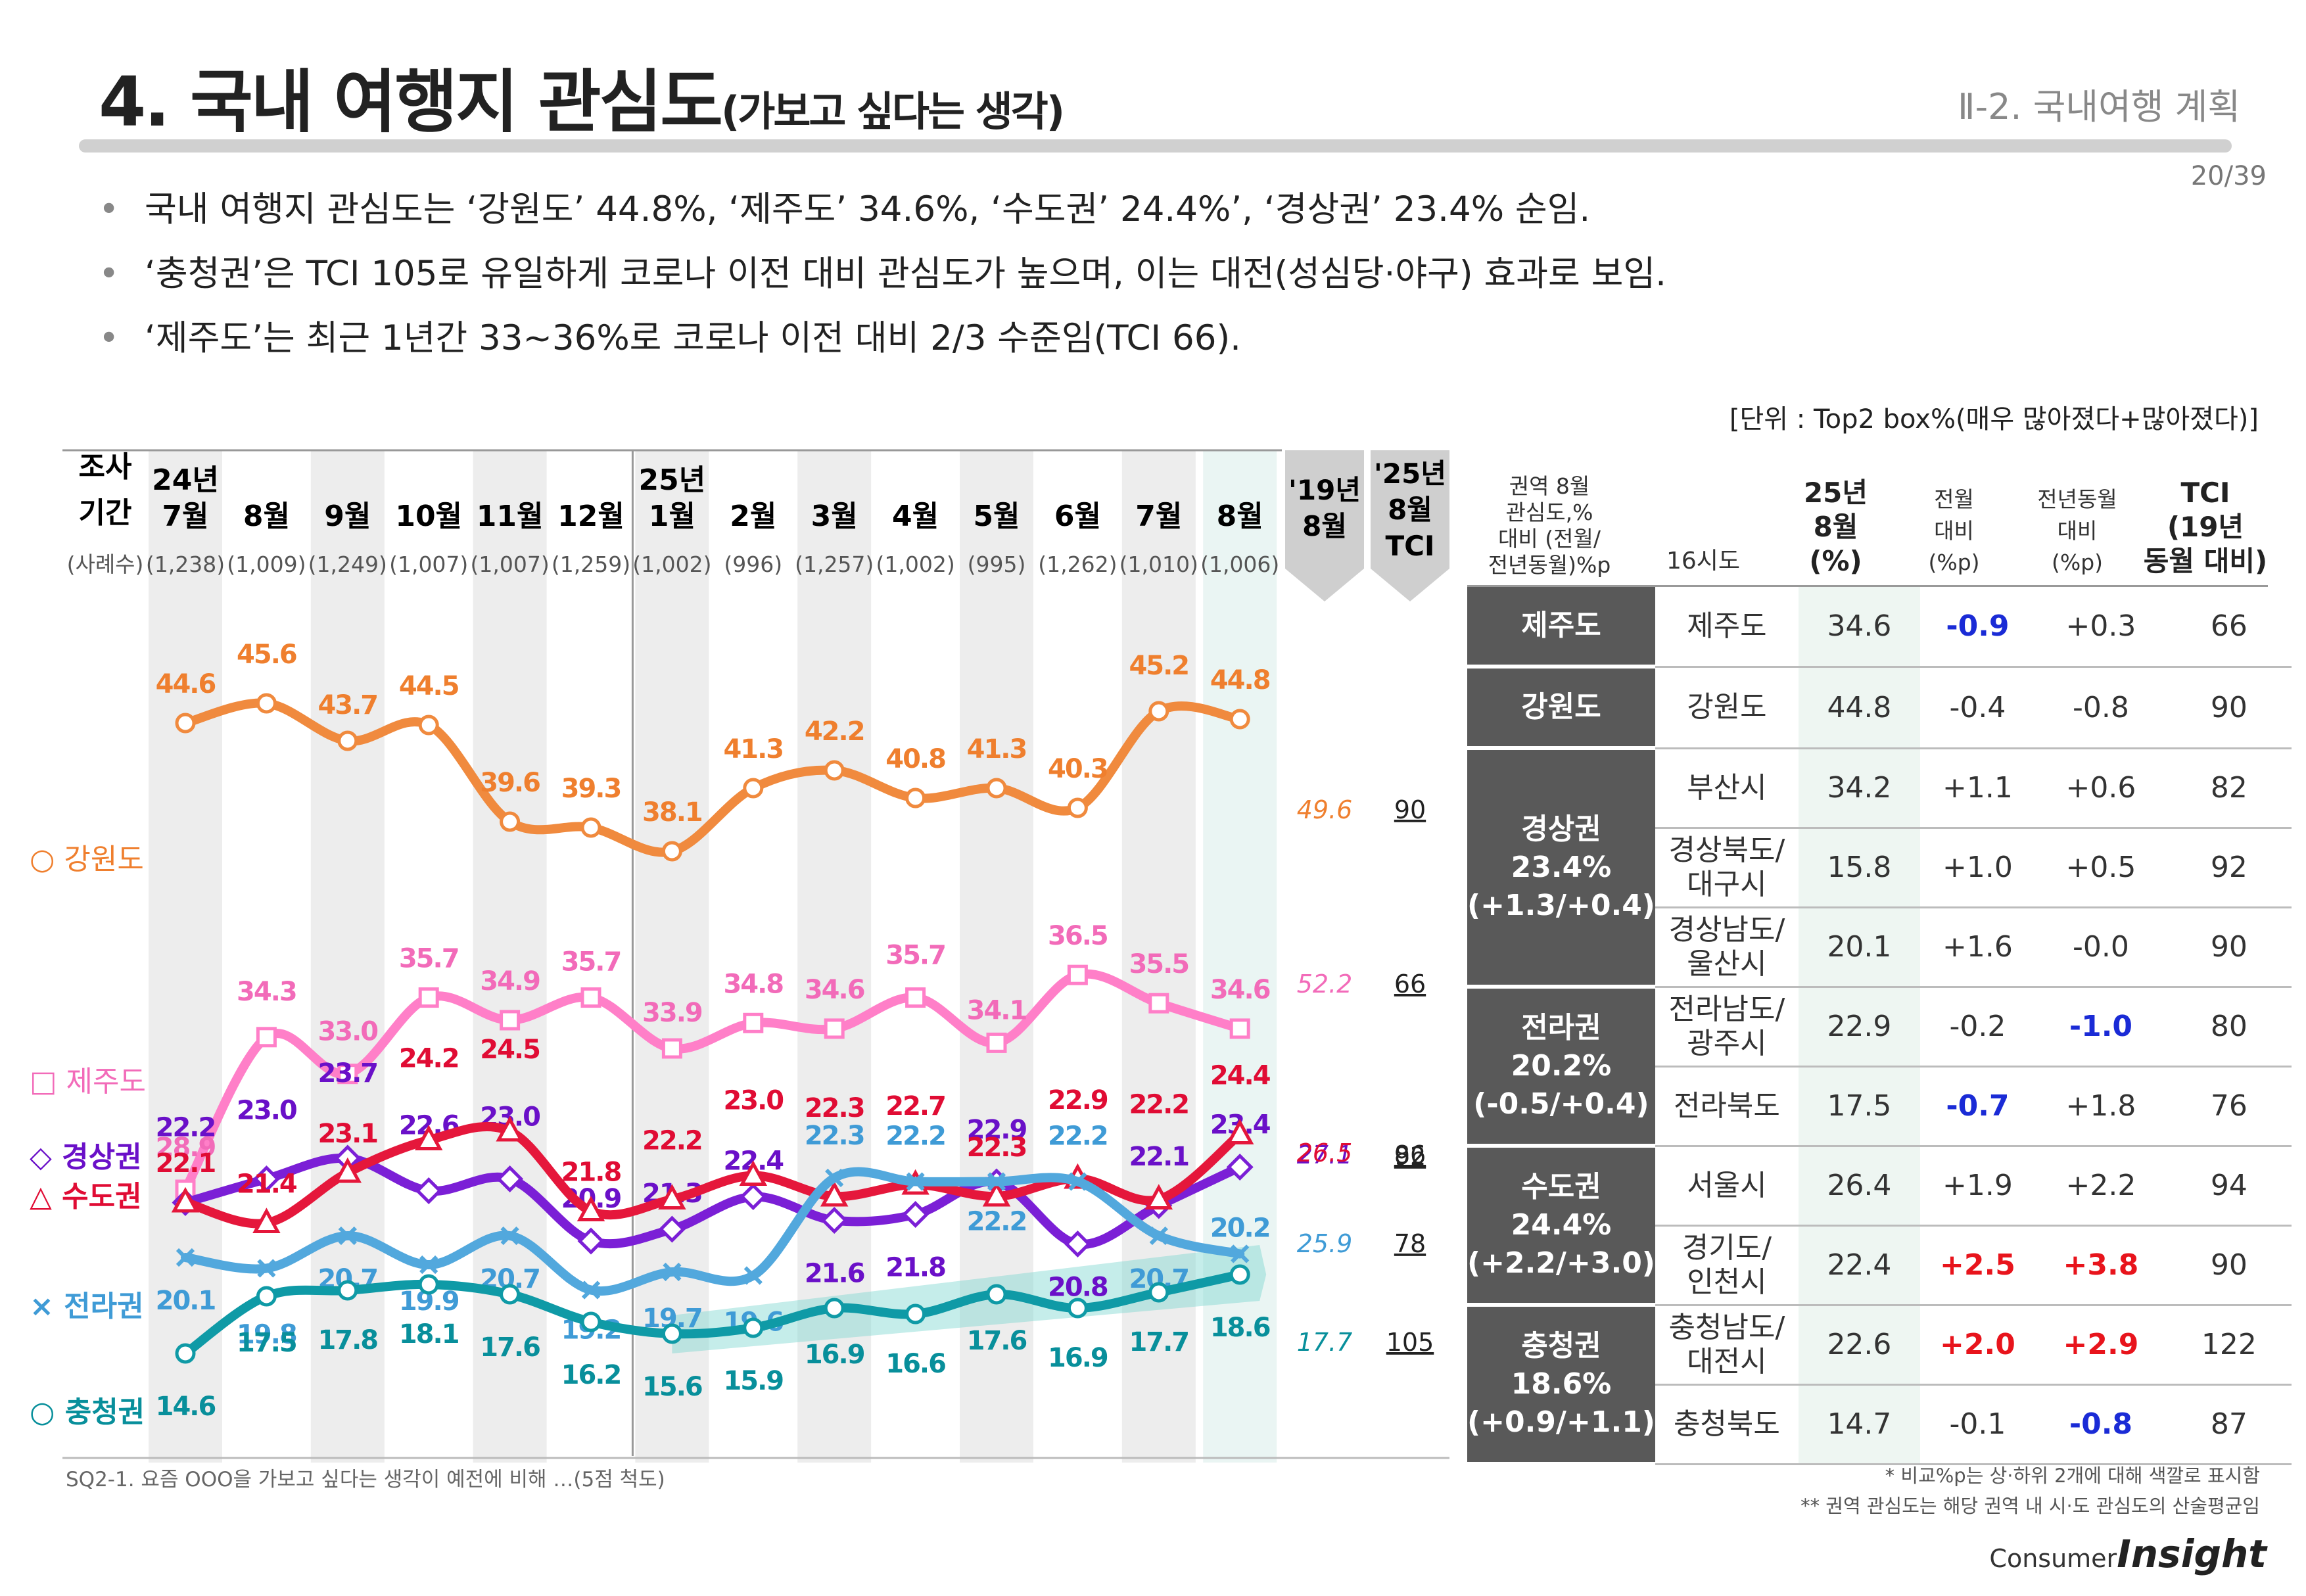 The height and width of the screenshot is (1596, 2306). Describe the element at coordinates (1324, 585) in the screenshot. I see `col19-arrow` at that location.